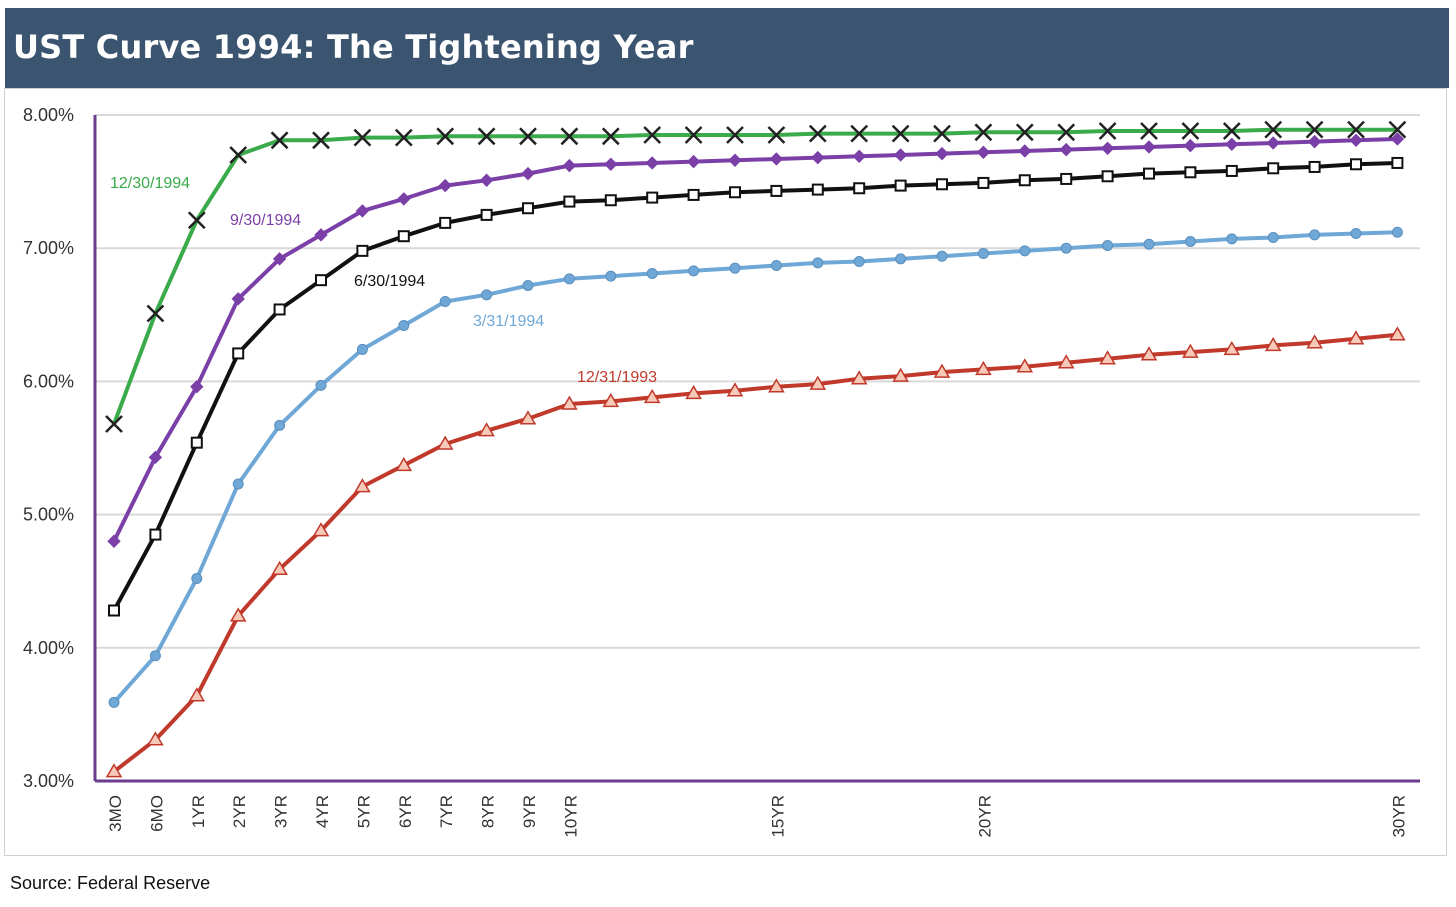 The height and width of the screenshot is (907, 1456). Describe the element at coordinates (405, 811) in the screenshot. I see `x-tick-label: 6YR` at that location.